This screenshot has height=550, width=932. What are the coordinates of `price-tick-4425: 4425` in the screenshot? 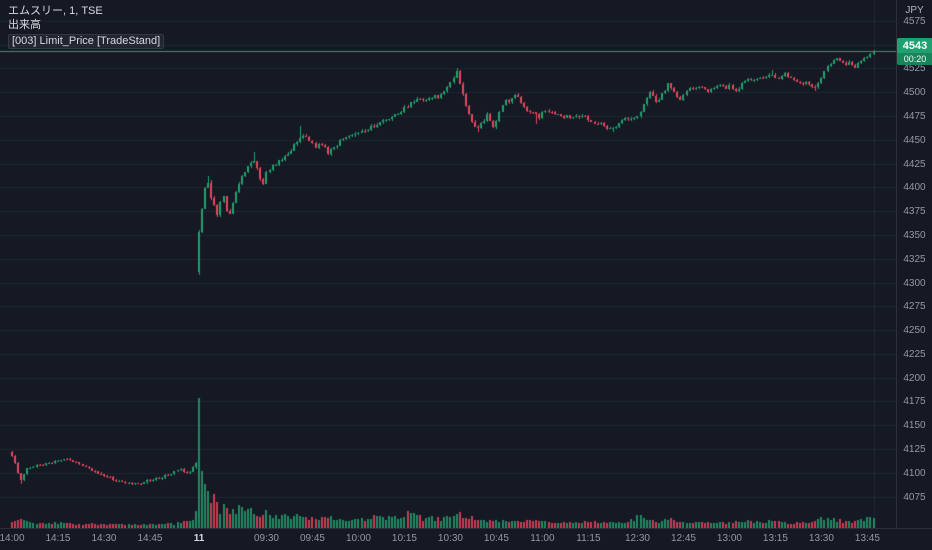 It's located at (914, 164).